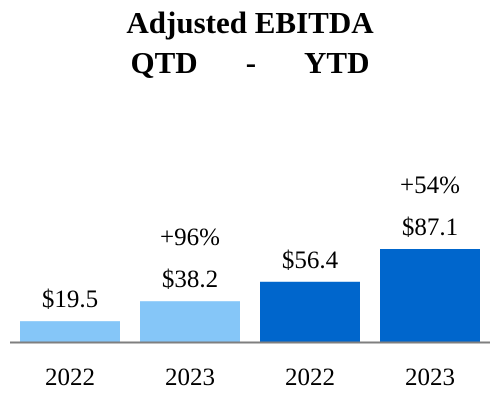 The height and width of the screenshot is (400, 500). Describe the element at coordinates (430, 185) in the screenshot. I see `growth-annotation-1: +54%` at that location.